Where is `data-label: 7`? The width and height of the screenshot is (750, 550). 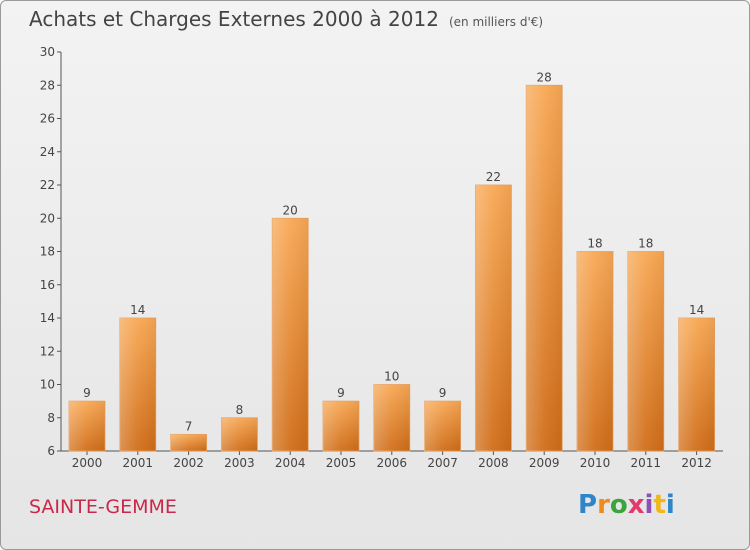
data-label: 7 is located at coordinates (189, 426).